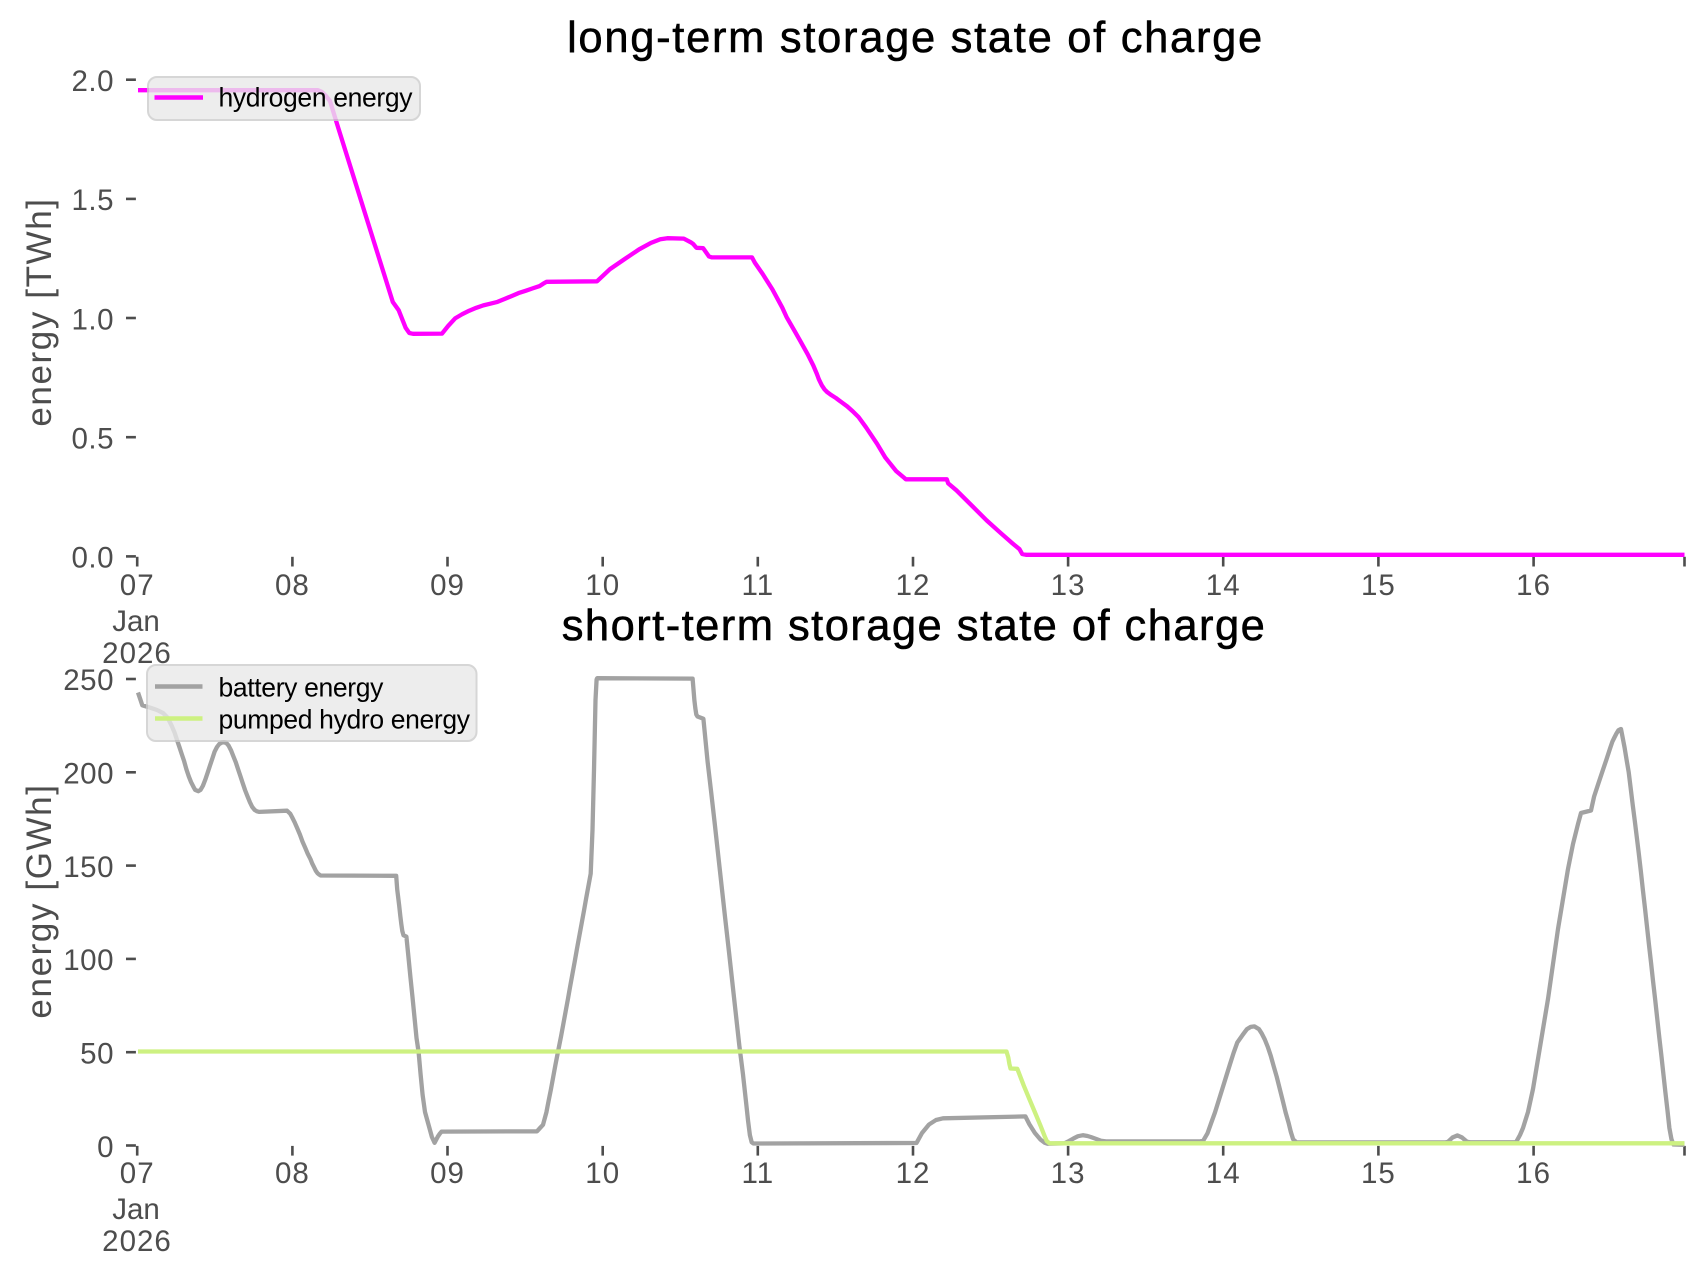 Image resolution: width=1706 pixels, height=1277 pixels. I want to click on svg-text:short-term storage state of ch: short-term storage state of charge, so click(914, 626).